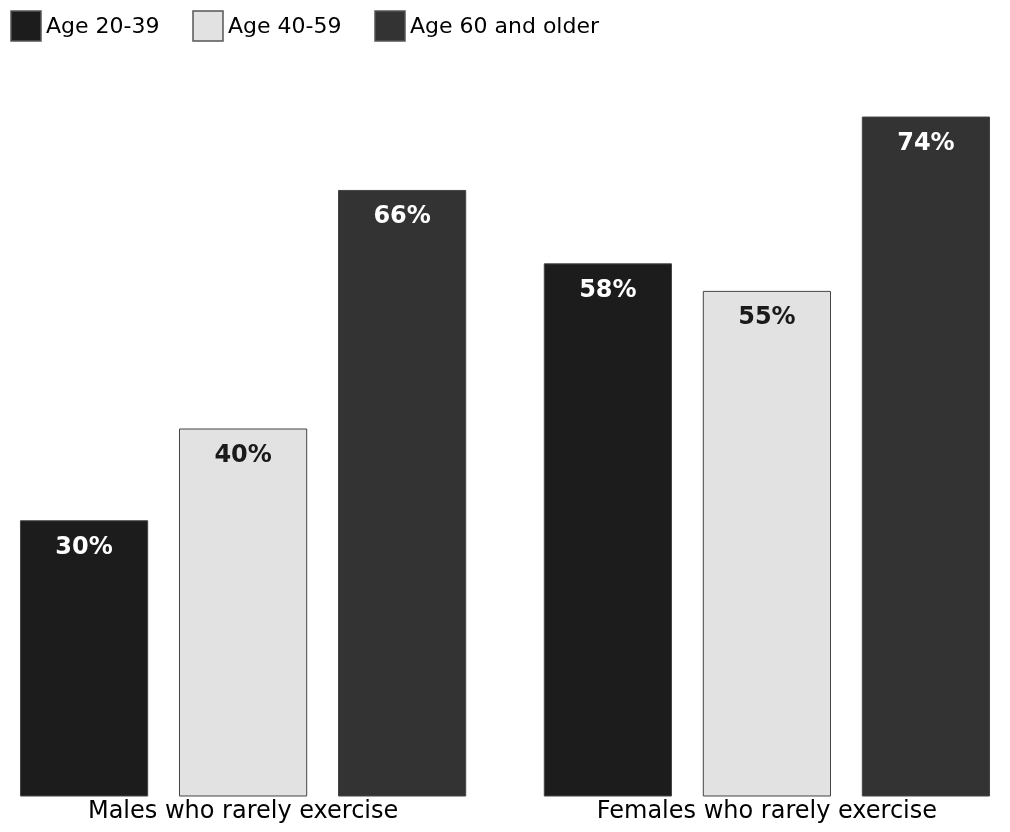 The width and height of the screenshot is (1010, 832). What do you see at coordinates (285, 25) in the screenshot?
I see `legend-label: Age 40-59` at bounding box center [285, 25].